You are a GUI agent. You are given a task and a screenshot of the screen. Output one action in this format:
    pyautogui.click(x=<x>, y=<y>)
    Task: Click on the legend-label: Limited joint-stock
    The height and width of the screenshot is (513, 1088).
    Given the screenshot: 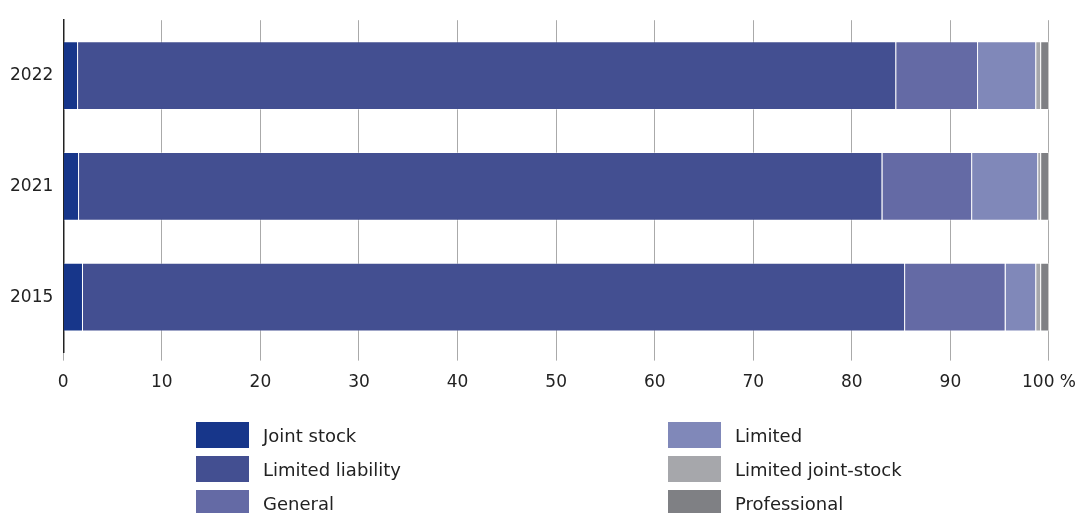 What is the action you would take?
    pyautogui.click(x=818, y=469)
    